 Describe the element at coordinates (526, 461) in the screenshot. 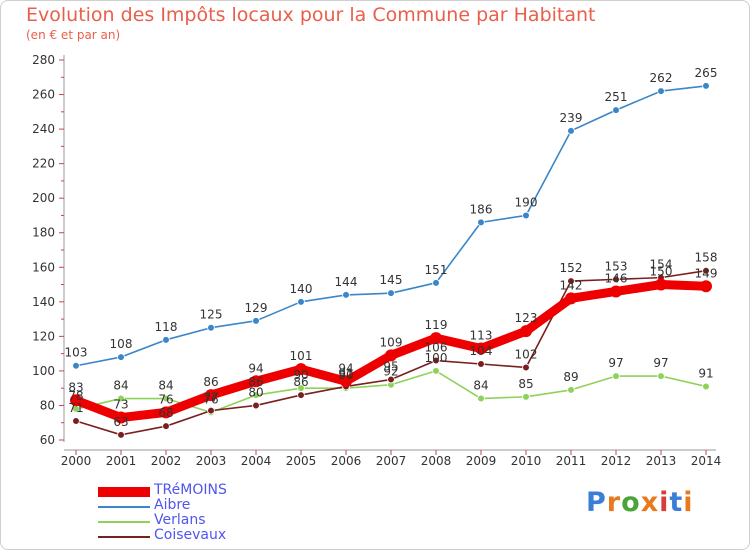

I see `x-tick-label: 2010` at that location.